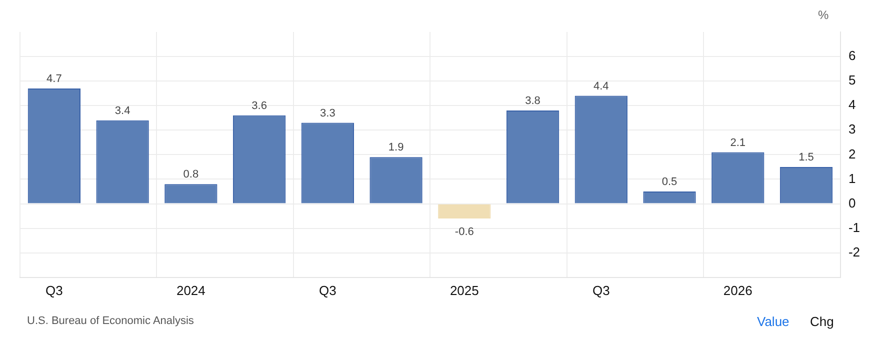  I want to click on y-tick-label: 5, so click(852, 80).